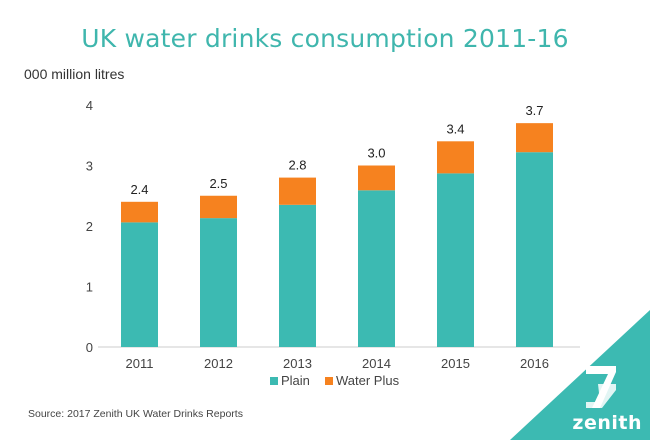 Image resolution: width=650 pixels, height=440 pixels. Describe the element at coordinates (534, 249) in the screenshot. I see `bar-plain-2016` at that location.